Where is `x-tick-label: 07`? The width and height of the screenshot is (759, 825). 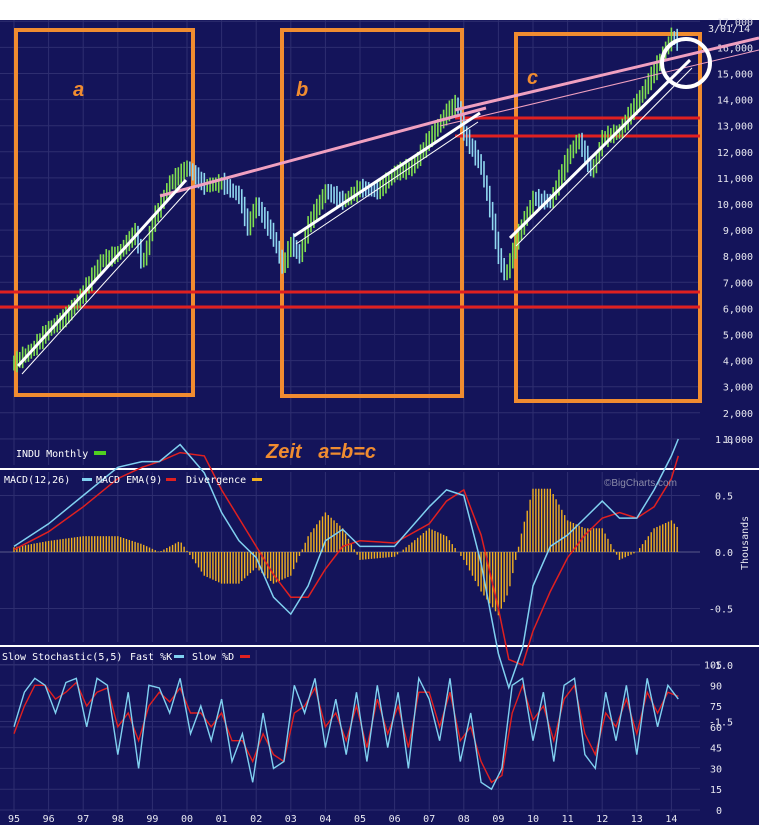
x-tick-label: 07 is located at coordinates (429, 819).